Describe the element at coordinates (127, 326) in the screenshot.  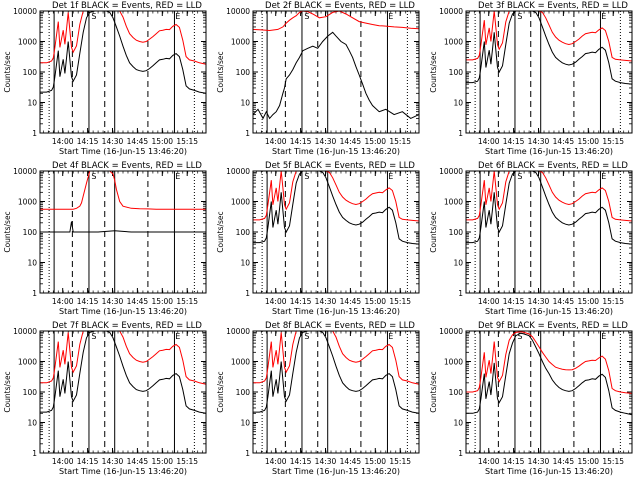
I see `panel-title: Det 7f BLACK = Events, RED = LLD` at that location.